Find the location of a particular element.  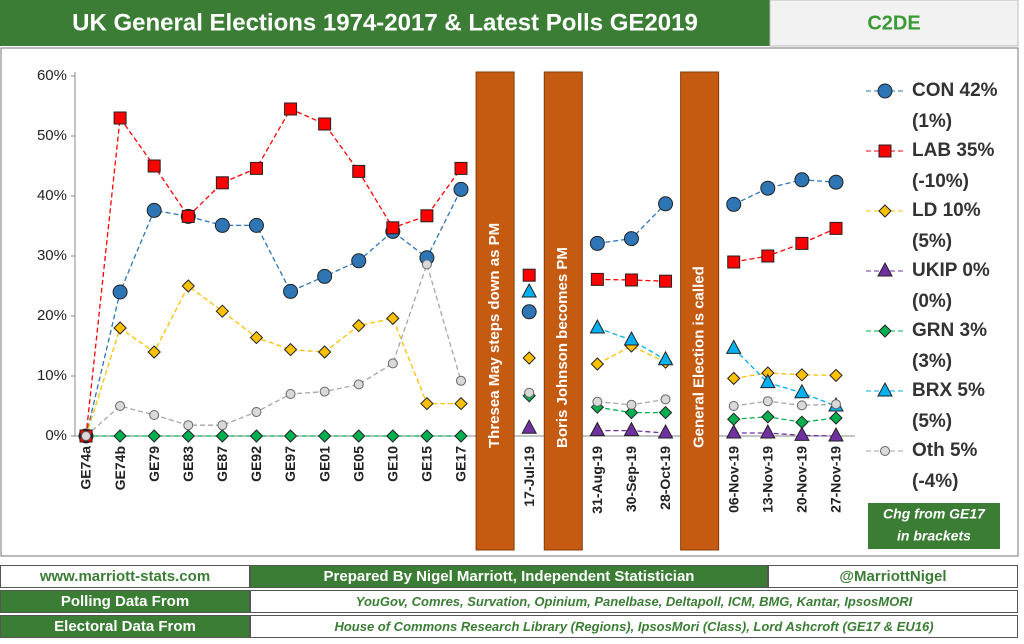

x-tick-label: GE83 is located at coordinates (188, 464).